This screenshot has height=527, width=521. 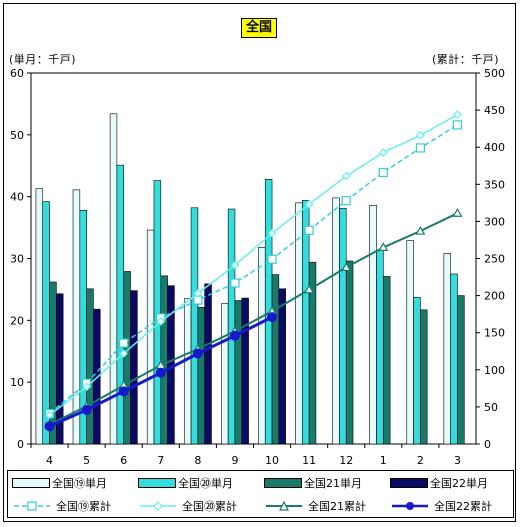 What do you see at coordinates (333, 483) in the screenshot?
I see `legend-label: 全国21単月` at bounding box center [333, 483].